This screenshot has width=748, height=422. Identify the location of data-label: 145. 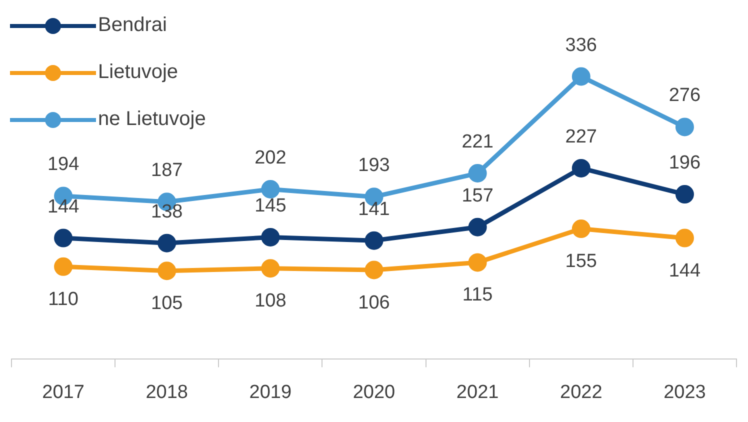
(270, 205).